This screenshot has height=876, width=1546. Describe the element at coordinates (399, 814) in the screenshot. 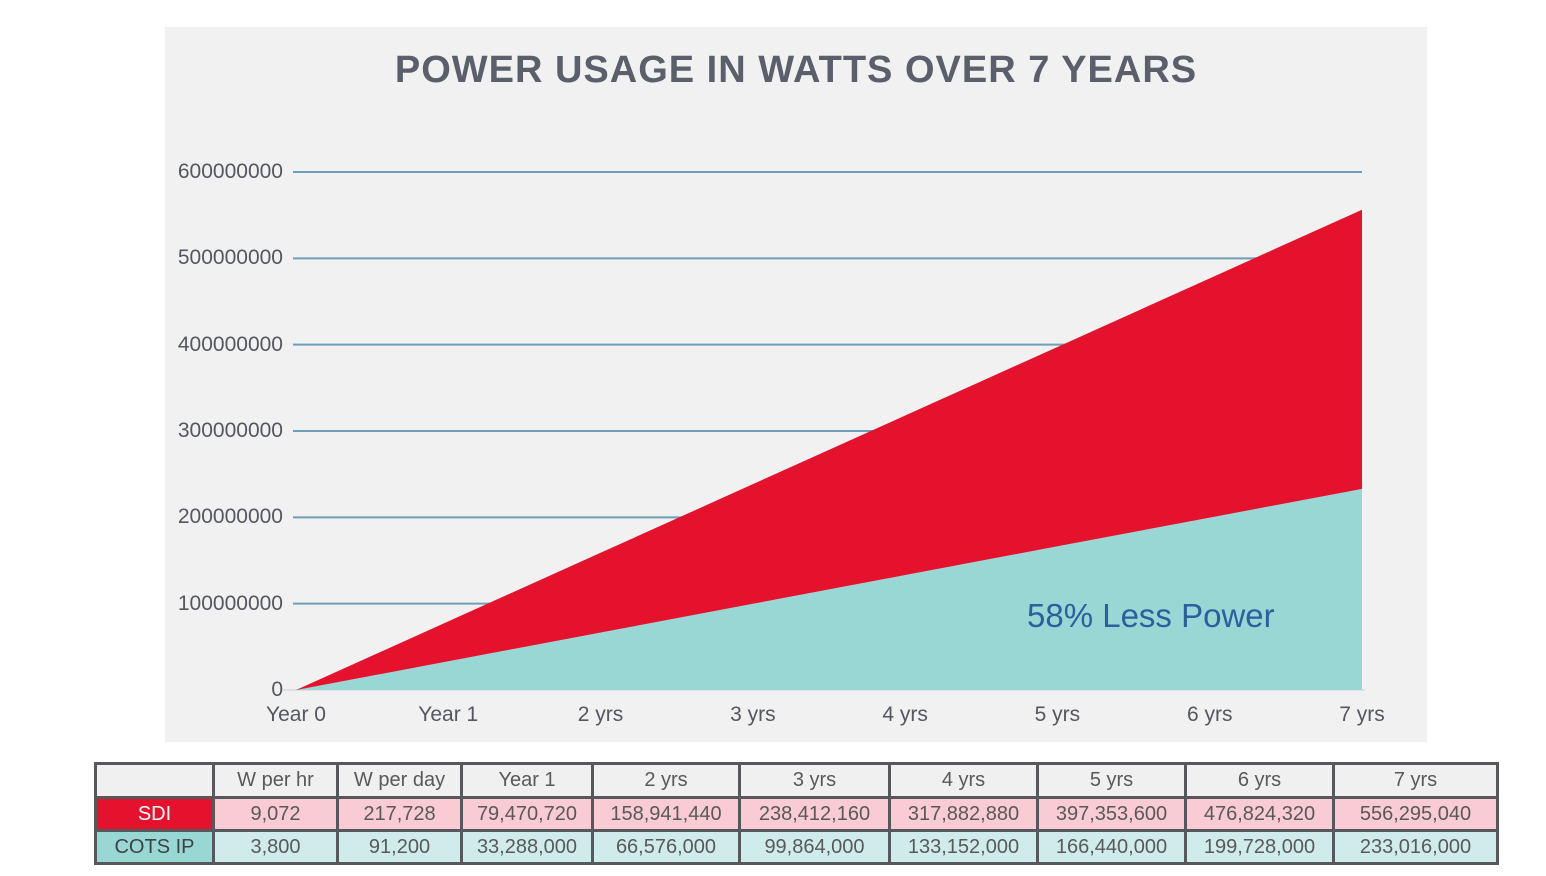

I see `table-cell: 217,728` at that location.